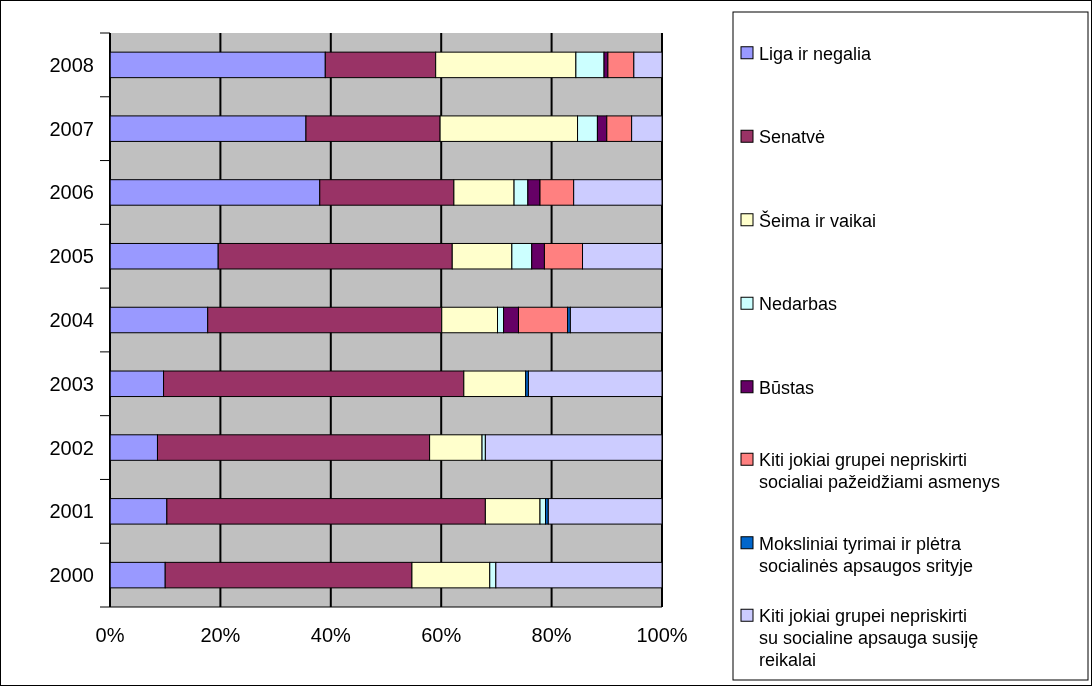 The height and width of the screenshot is (686, 1092). Describe the element at coordinates (869, 638) in the screenshot. I see `legend-label: Kiti jokiai grupei nepriskirti su socialine apsauga susiję reikalai` at that location.